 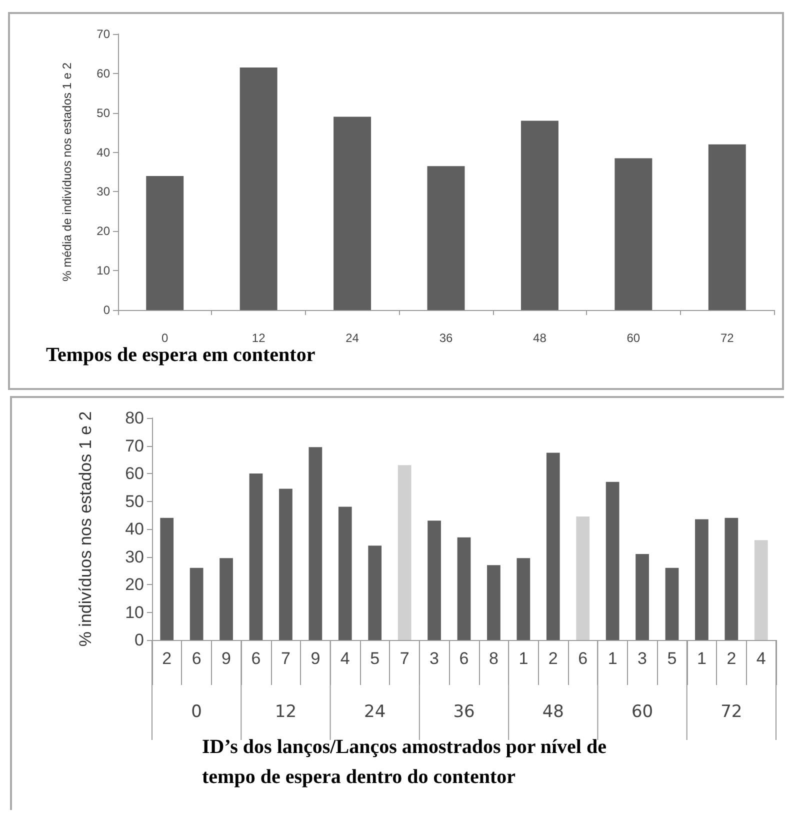 What do you see at coordinates (67, 172) in the screenshot?
I see `y-axis-title: % média de indivíduos nos estados 1 e 2` at bounding box center [67, 172].